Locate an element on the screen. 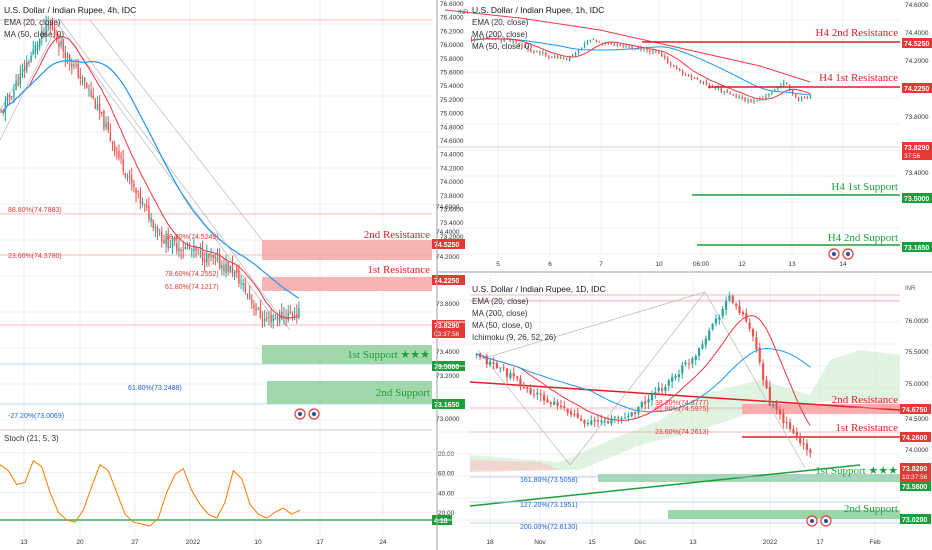  d1-zones is located at coordinates (685, 450).